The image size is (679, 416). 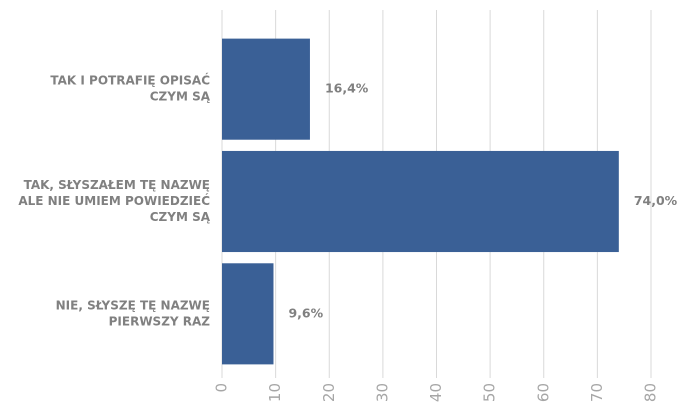 What do you see at coordinates (130, 80) in the screenshot?
I see `y-tick-label: TAK I POTRAFIĘ OPISAĆ` at bounding box center [130, 80].